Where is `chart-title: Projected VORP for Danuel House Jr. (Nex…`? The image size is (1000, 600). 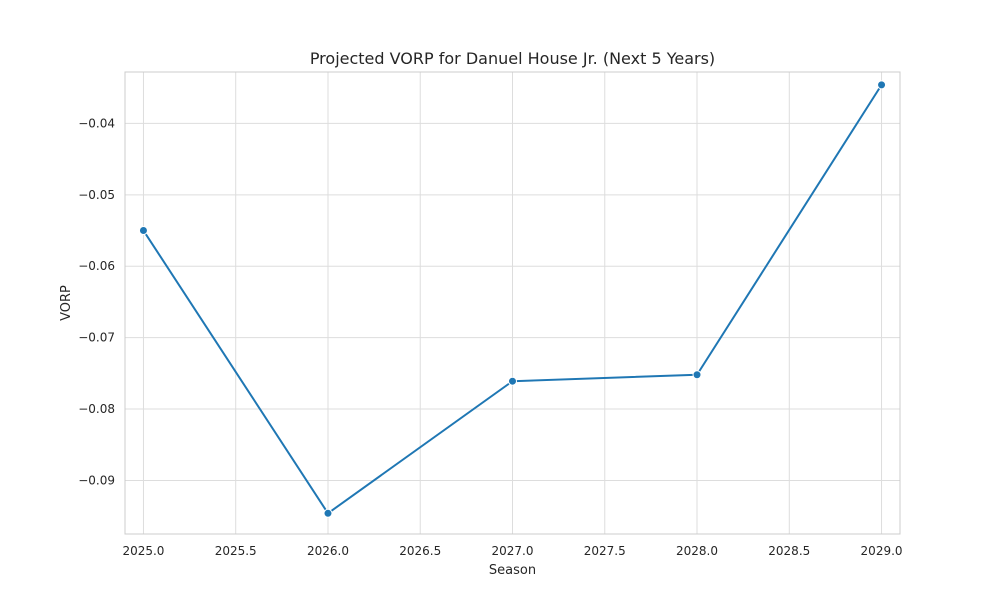
chart-title: Projected VORP for Danuel House Jr. (Nex… is located at coordinates (512, 58).